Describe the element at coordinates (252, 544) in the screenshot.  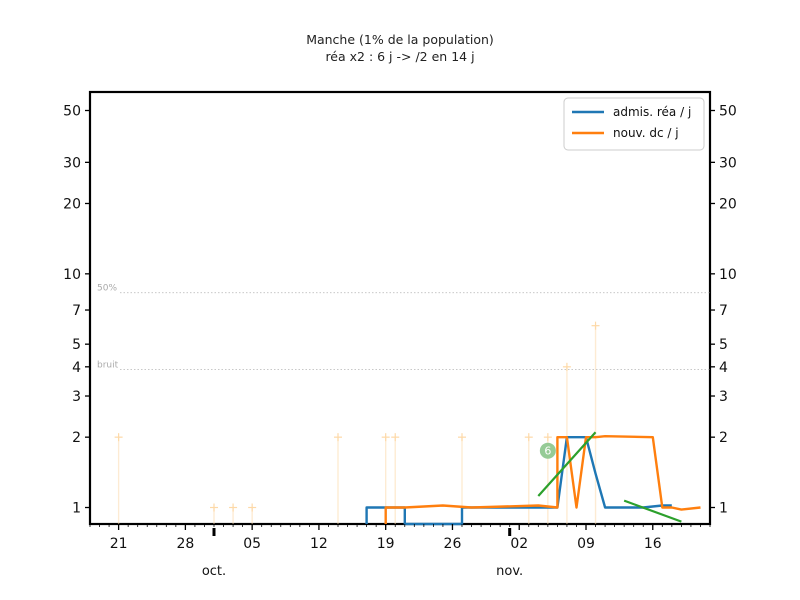
I see `x-tick-label: 05` at that location.